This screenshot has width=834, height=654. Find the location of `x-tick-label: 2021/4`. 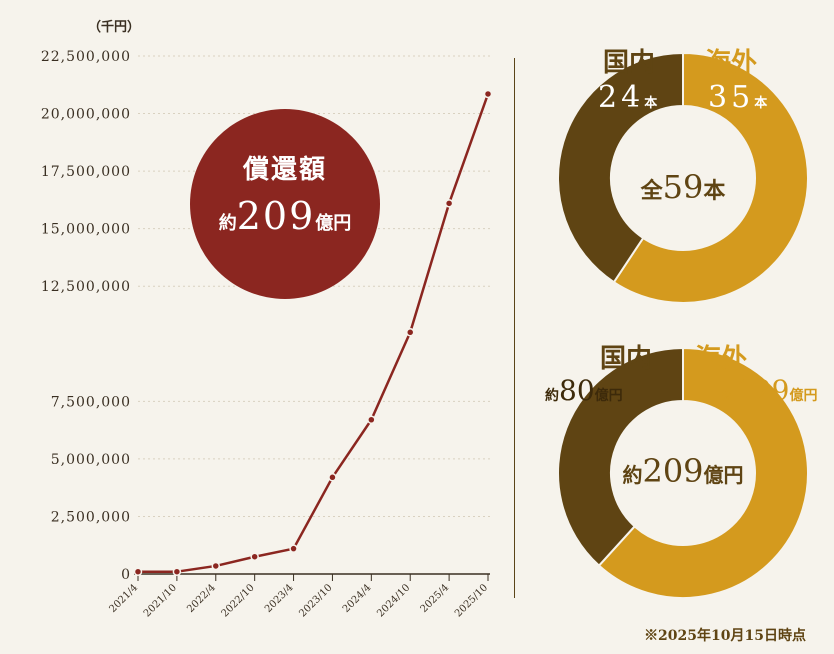

x-tick-label: 2021/4 is located at coordinates (123, 598).